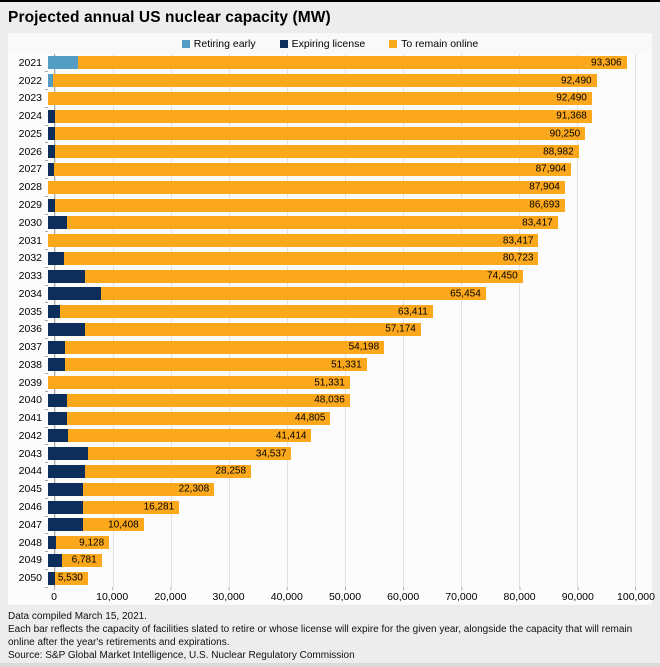  I want to click on year-label: 2021, so click(30, 62).